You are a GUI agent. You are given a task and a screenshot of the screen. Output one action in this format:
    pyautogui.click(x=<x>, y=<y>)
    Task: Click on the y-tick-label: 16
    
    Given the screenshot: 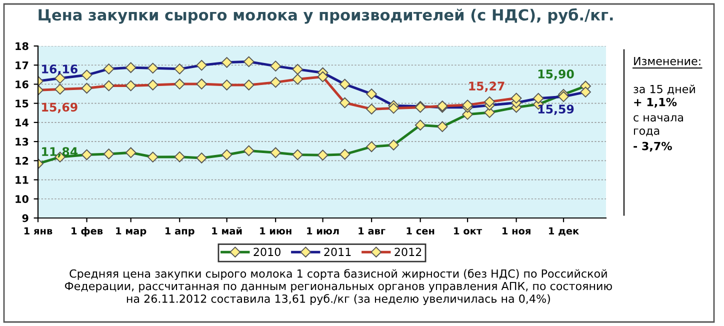 What is the action you would take?
    pyautogui.click(x=22, y=84)
    